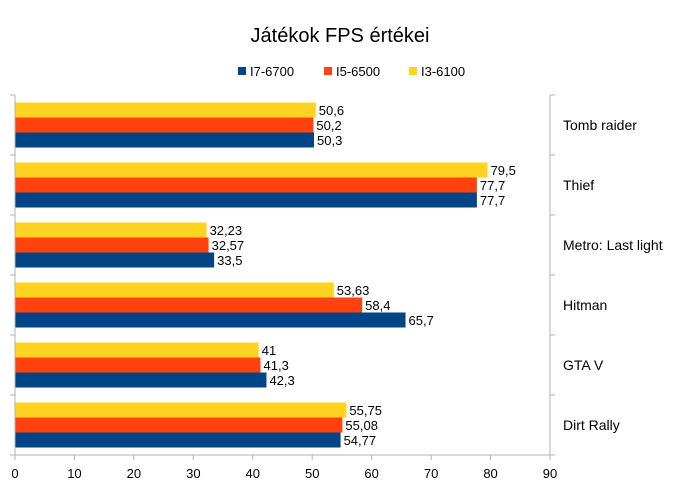 Image resolution: width=680 pixels, height=494 pixels. Describe the element at coordinates (358, 71) in the screenshot. I see `legend-label: I5-6500` at that location.